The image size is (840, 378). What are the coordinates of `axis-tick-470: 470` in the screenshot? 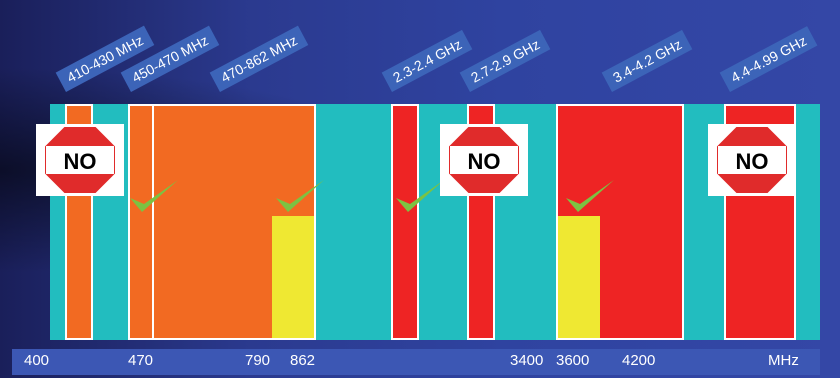 It's located at (141, 360).